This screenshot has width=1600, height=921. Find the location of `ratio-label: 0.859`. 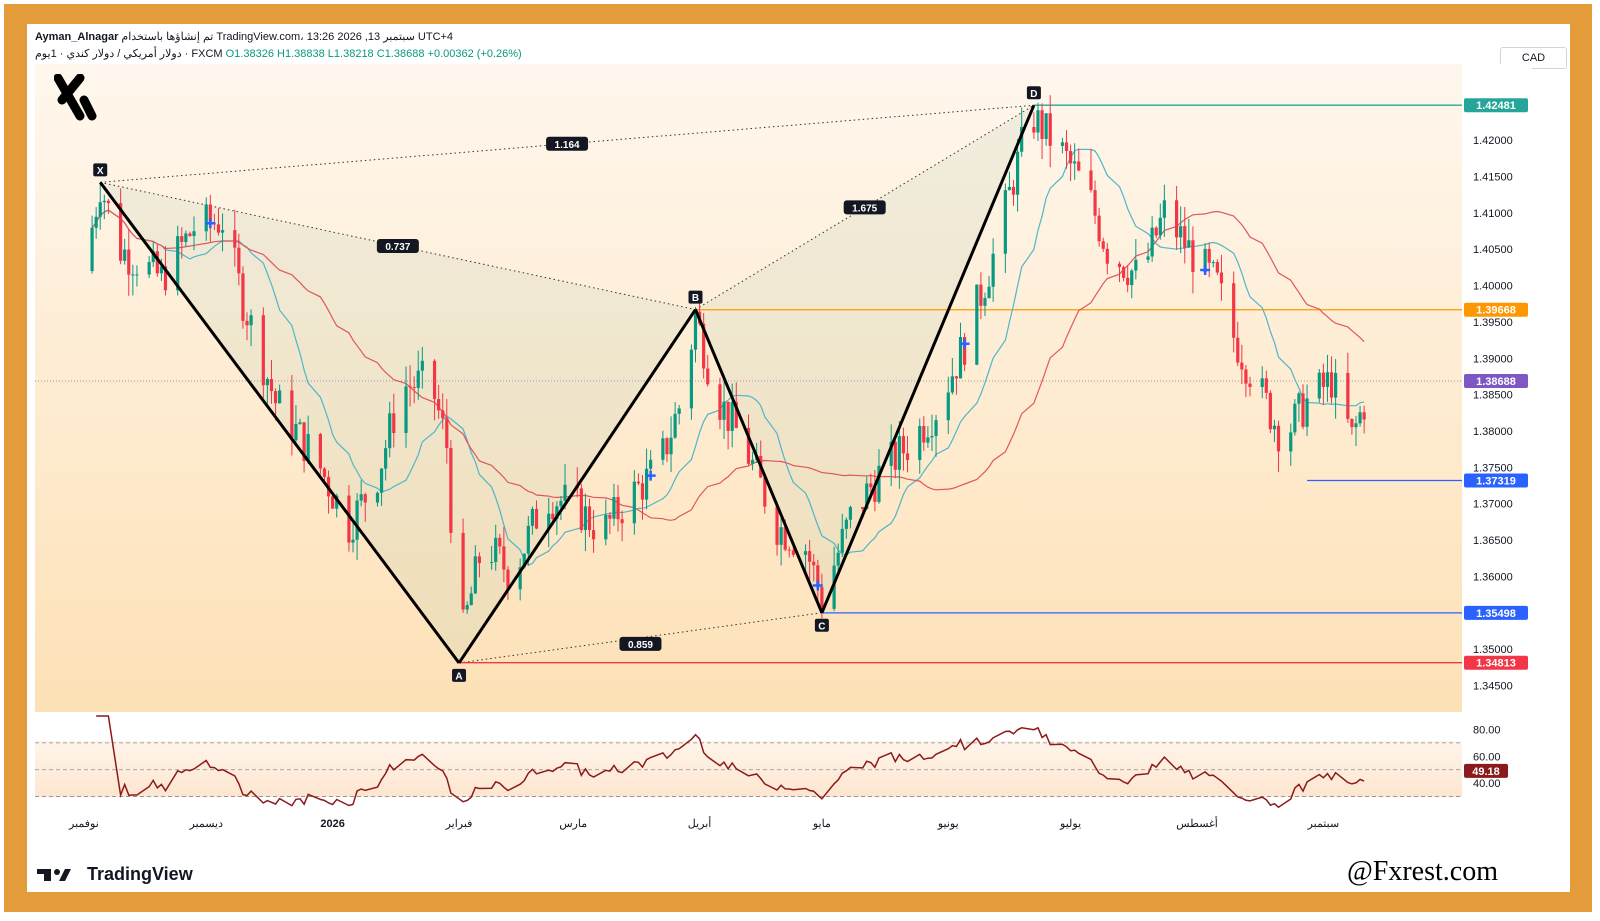

ratio-label: 0.859 is located at coordinates (640, 645).